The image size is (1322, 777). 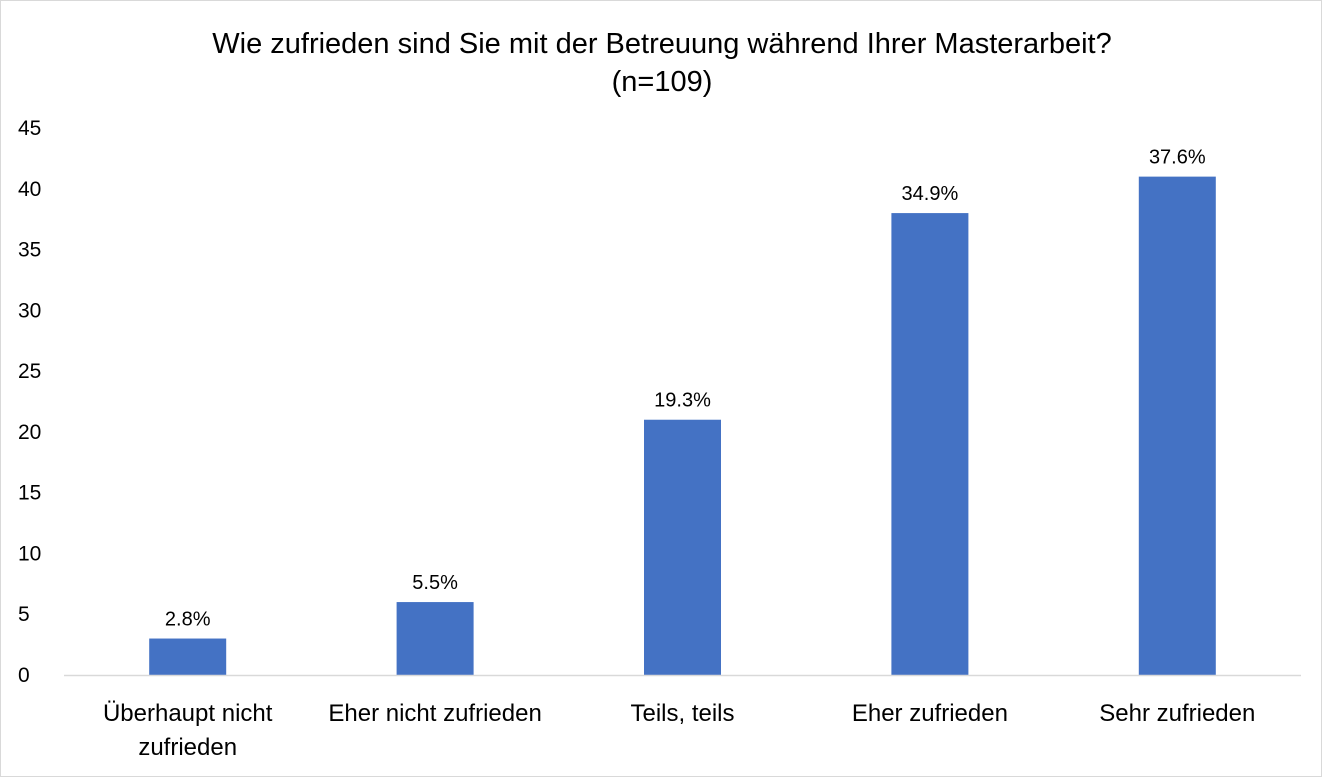 What do you see at coordinates (188, 713) in the screenshot?
I see `x-tick-label: Überhaupt nicht` at bounding box center [188, 713].